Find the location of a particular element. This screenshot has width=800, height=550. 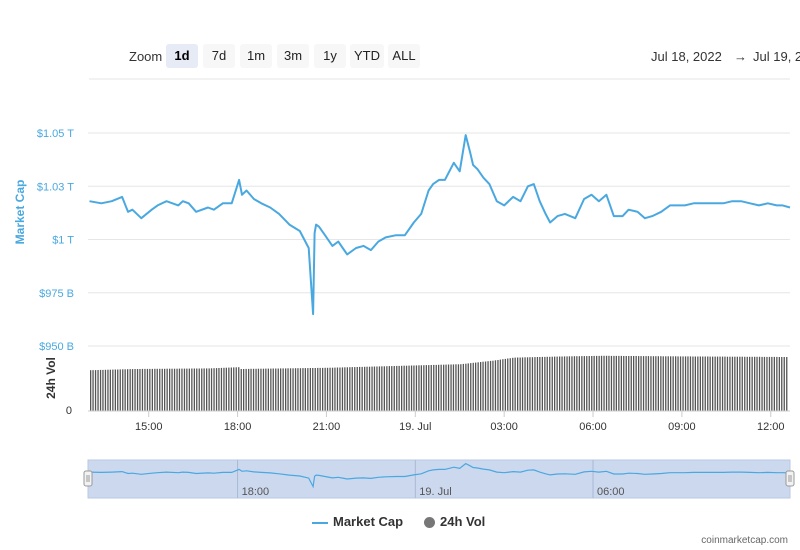

zoom-1y-button: 1y is located at coordinates (330, 56).